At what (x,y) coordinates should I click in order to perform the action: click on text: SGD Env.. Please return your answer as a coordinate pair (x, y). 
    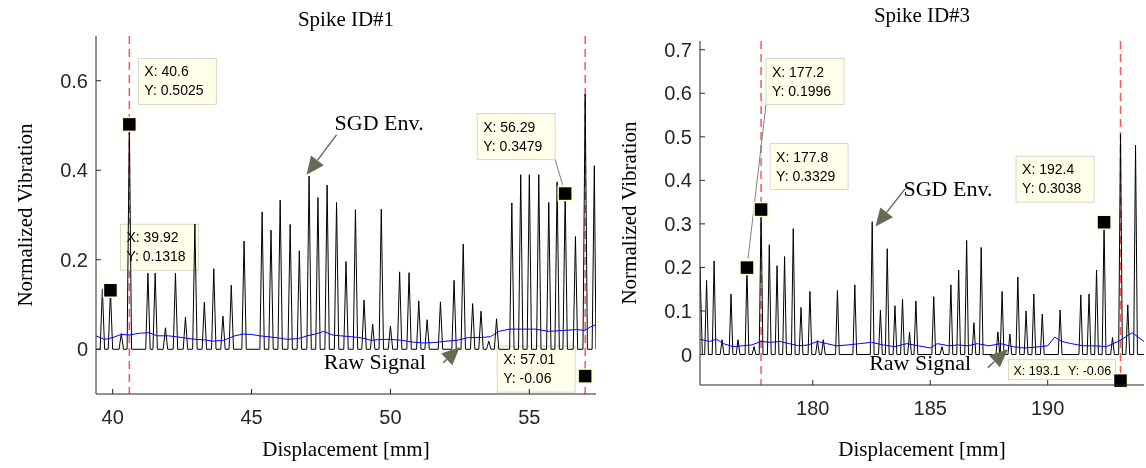
    Looking at the image, I should click on (379, 122).